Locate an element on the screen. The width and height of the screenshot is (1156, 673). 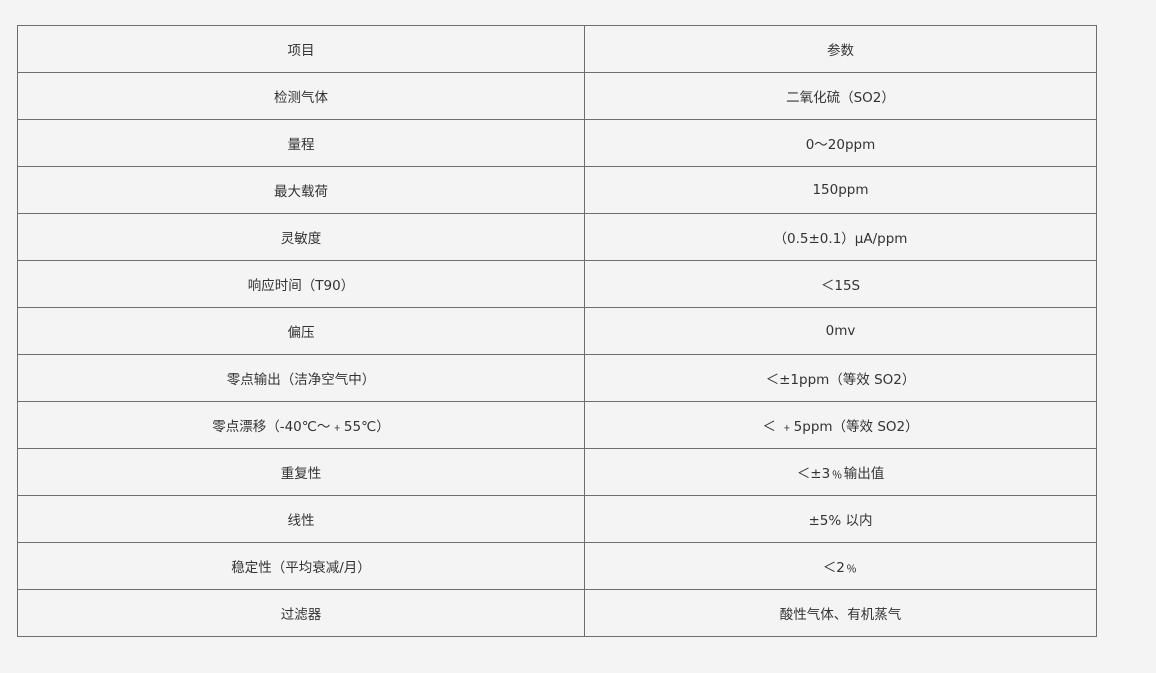
table-row: 偏压 0mv is located at coordinates (557, 331).